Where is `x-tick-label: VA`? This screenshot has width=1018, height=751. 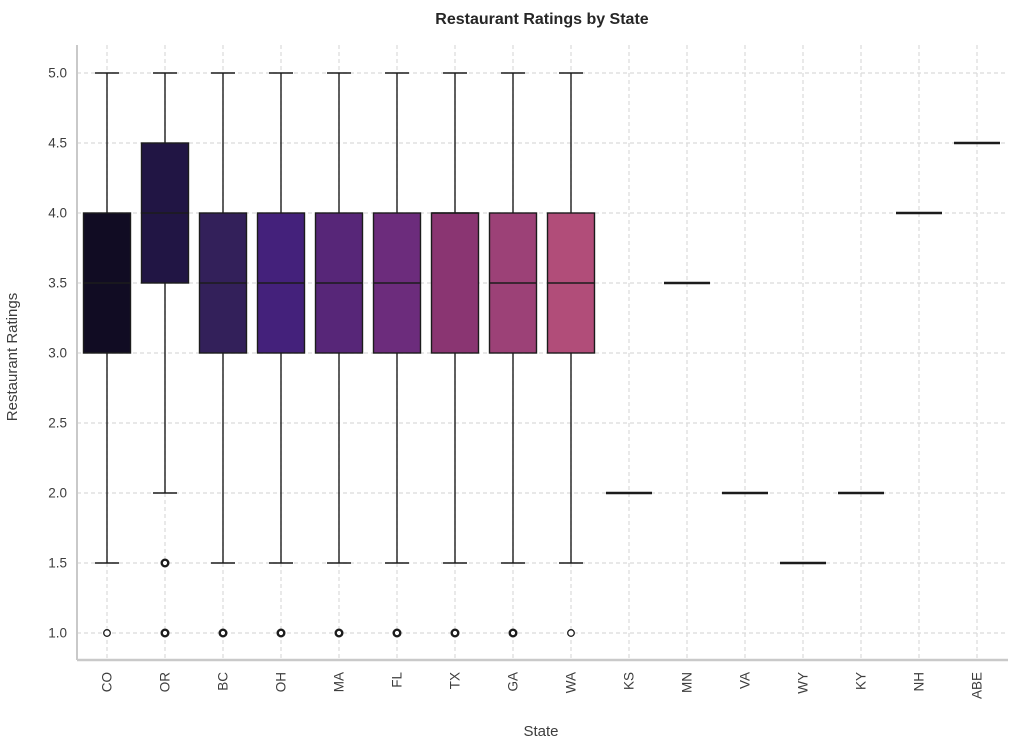 x-tick-label: VA is located at coordinates (745, 680).